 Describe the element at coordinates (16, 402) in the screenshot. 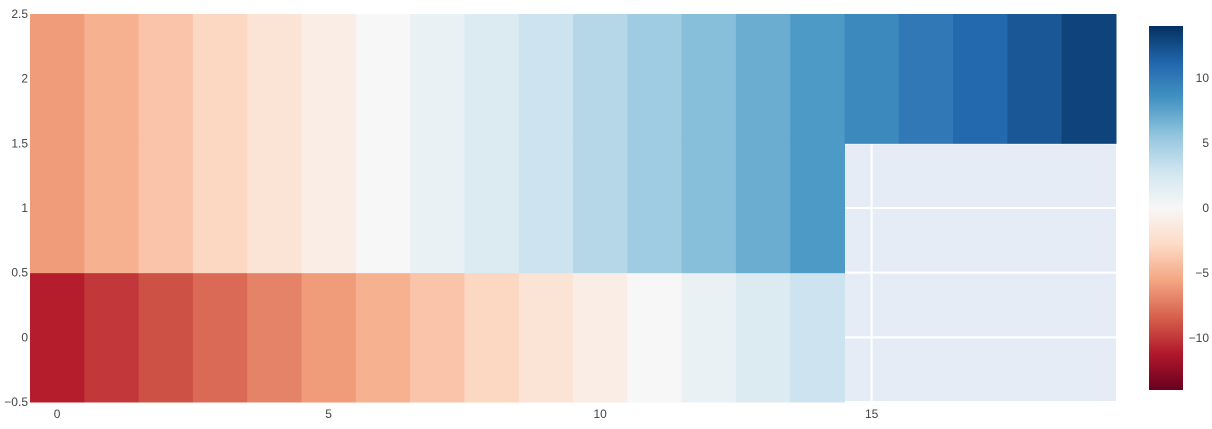

I see `y-tick-label: −0.5` at that location.